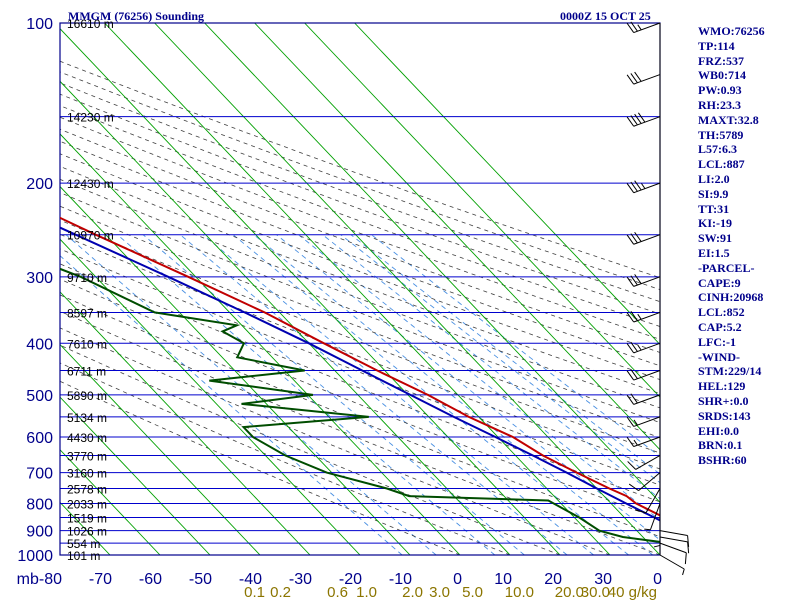  Describe the element at coordinates (657, 579) in the screenshot. I see `temperature-tick-label: 0` at that location.